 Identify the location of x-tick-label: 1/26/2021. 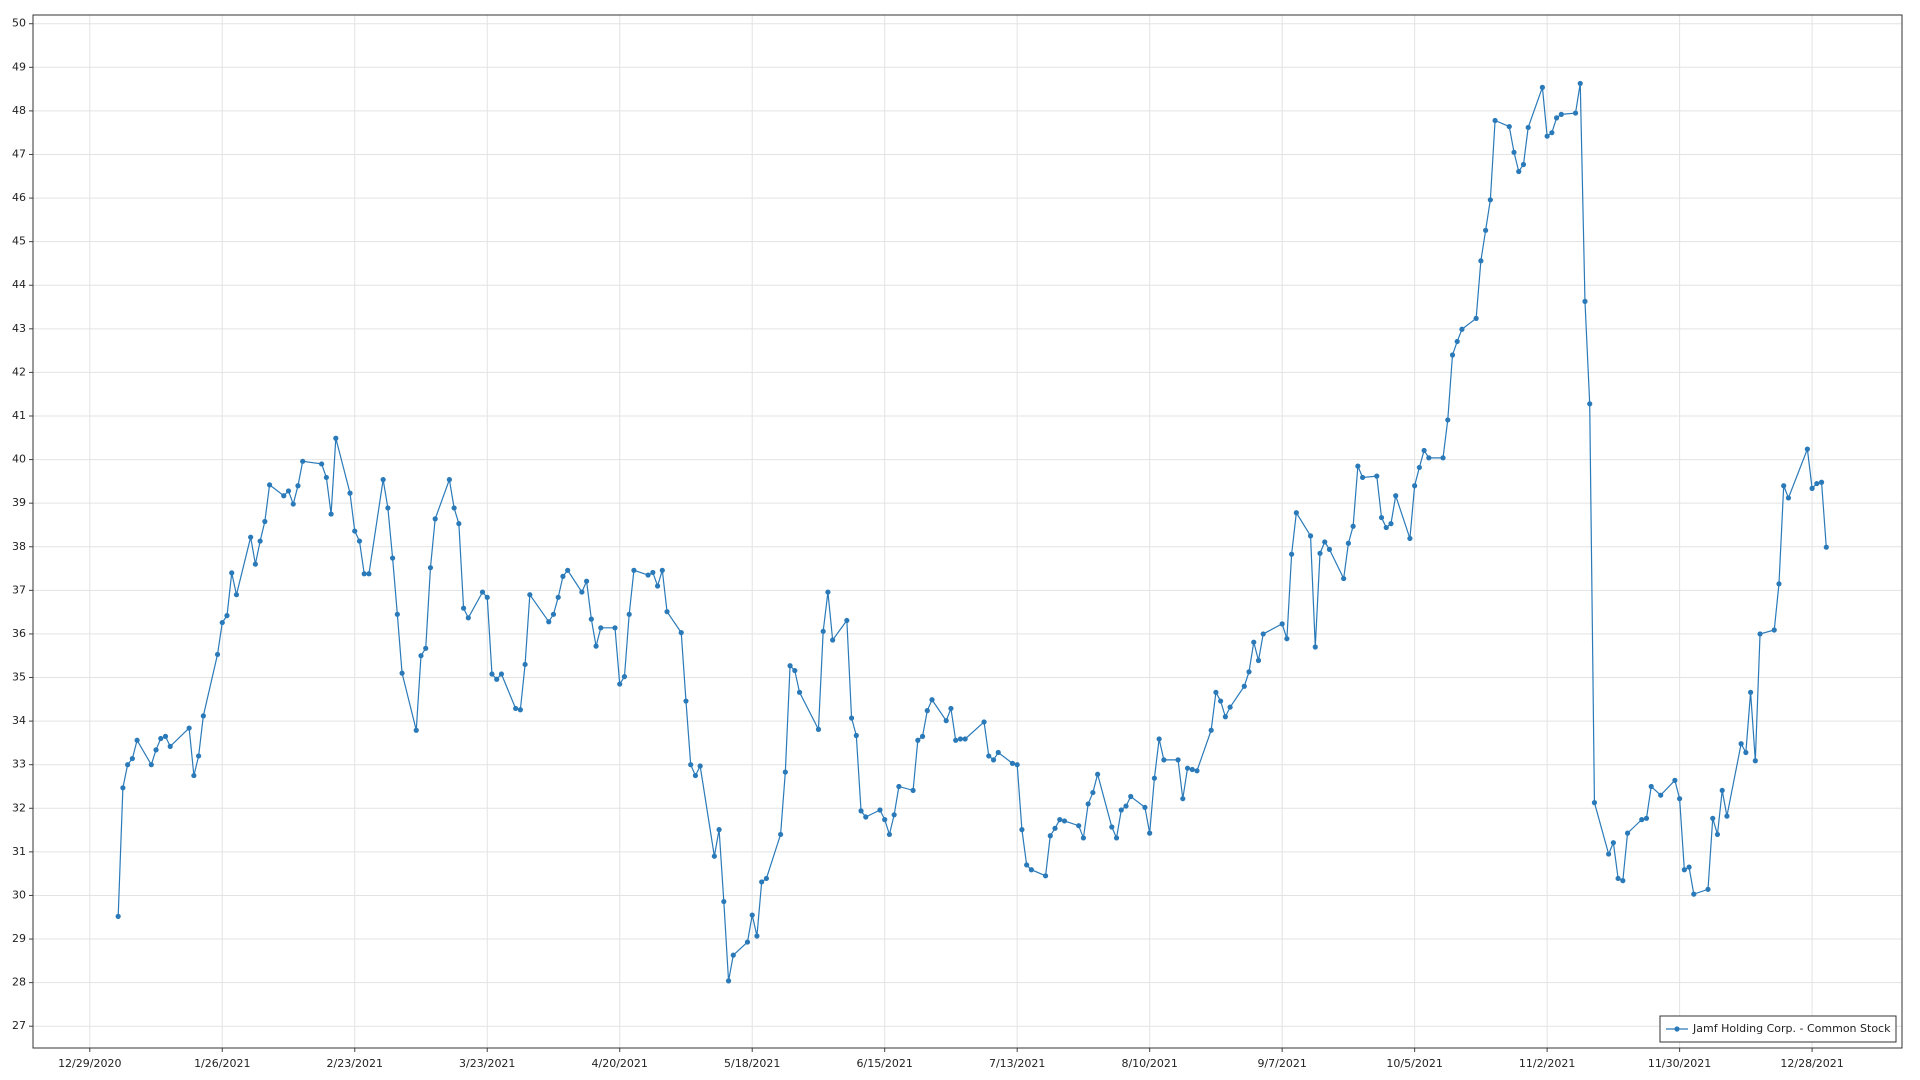
(222, 1063).